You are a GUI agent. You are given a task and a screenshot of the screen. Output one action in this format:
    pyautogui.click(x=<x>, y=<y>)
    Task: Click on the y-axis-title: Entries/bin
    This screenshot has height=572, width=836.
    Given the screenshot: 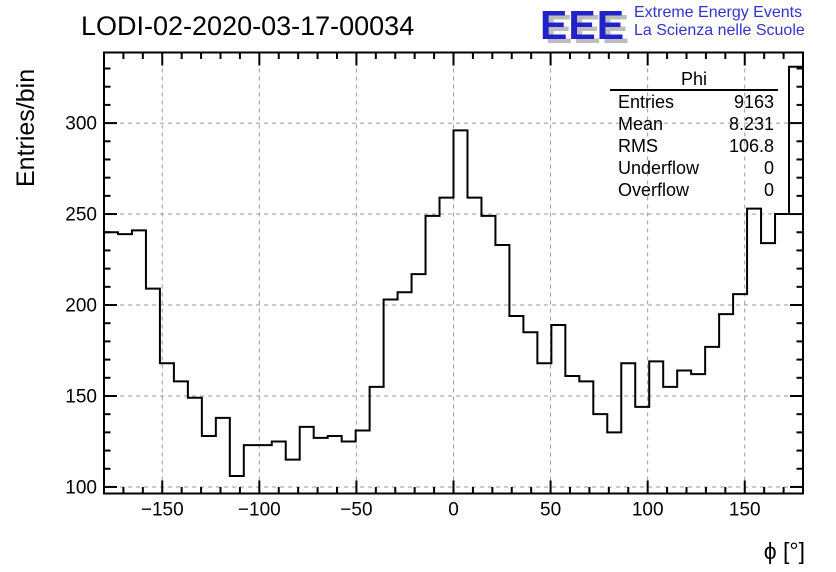 What is the action you would take?
    pyautogui.click(x=26, y=128)
    